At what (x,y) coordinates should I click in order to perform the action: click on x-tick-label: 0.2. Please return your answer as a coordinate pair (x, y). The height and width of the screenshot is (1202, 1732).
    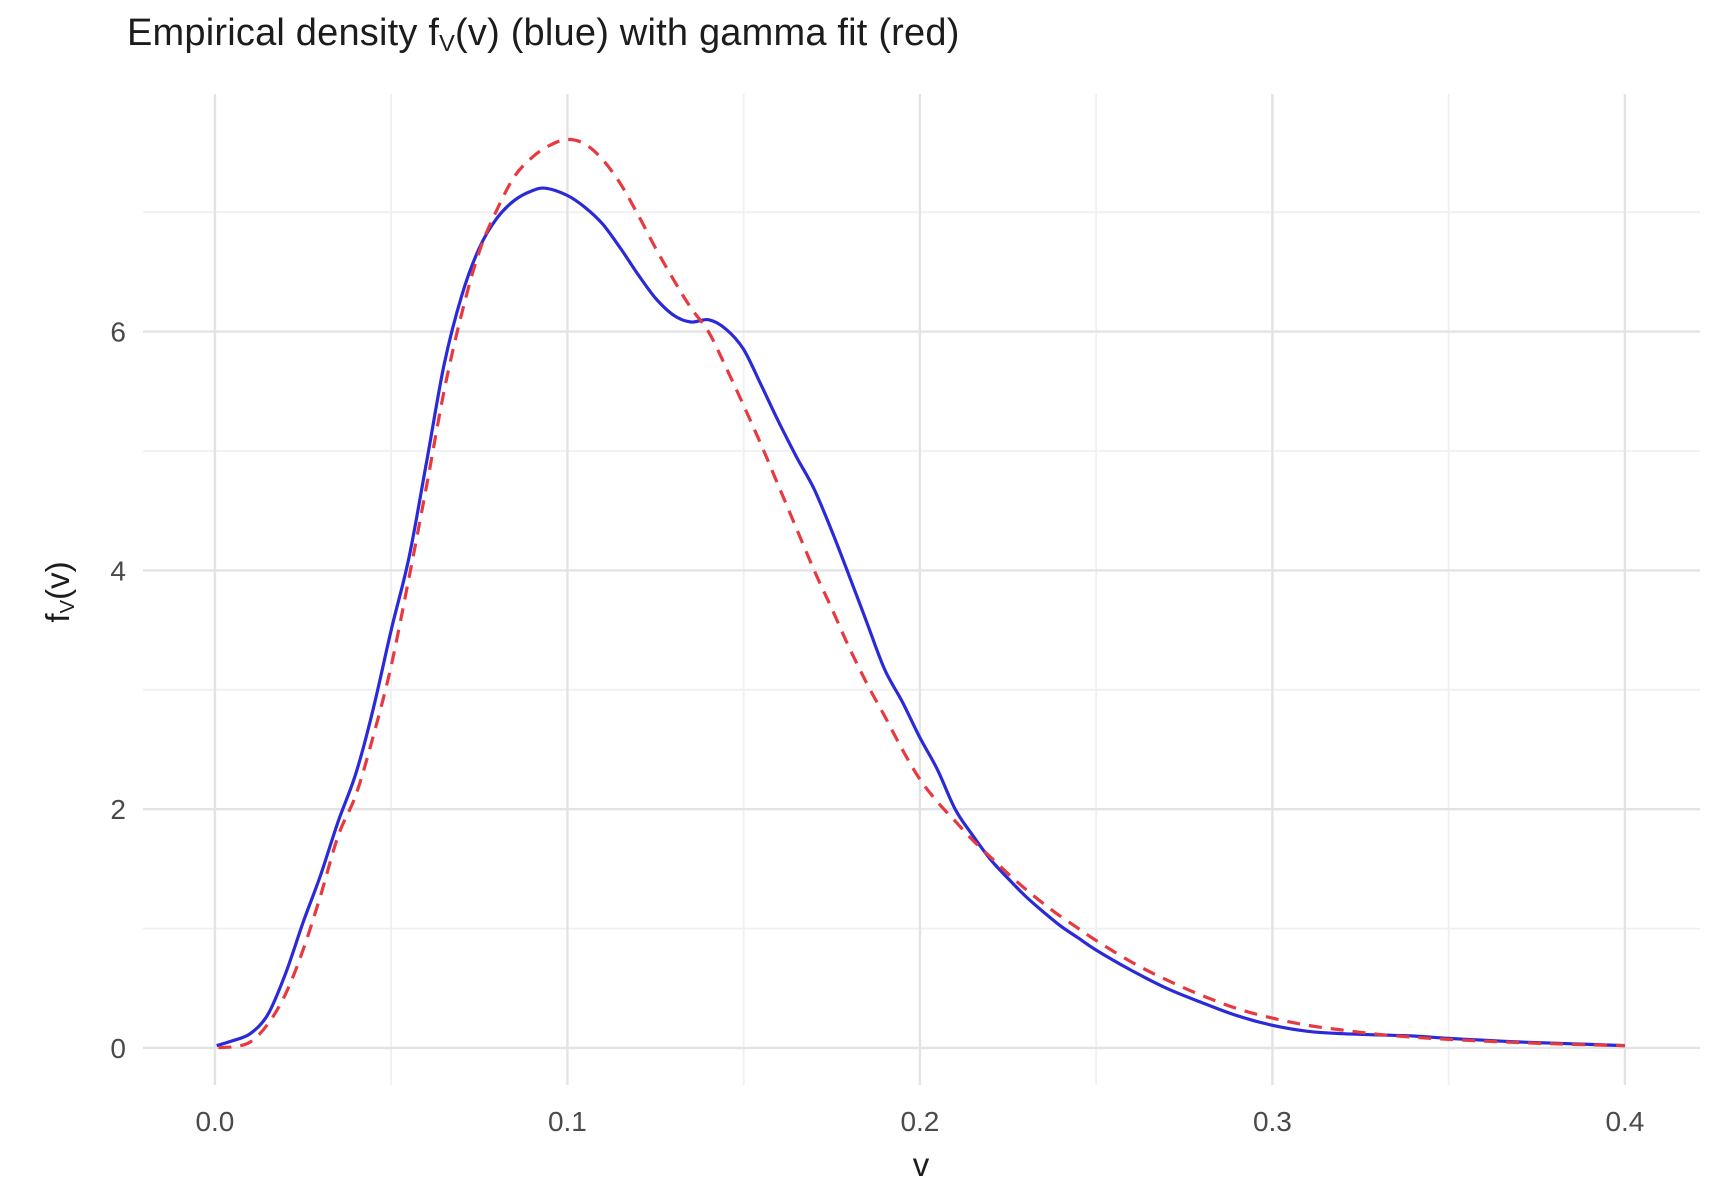
    Looking at the image, I should click on (919, 1121).